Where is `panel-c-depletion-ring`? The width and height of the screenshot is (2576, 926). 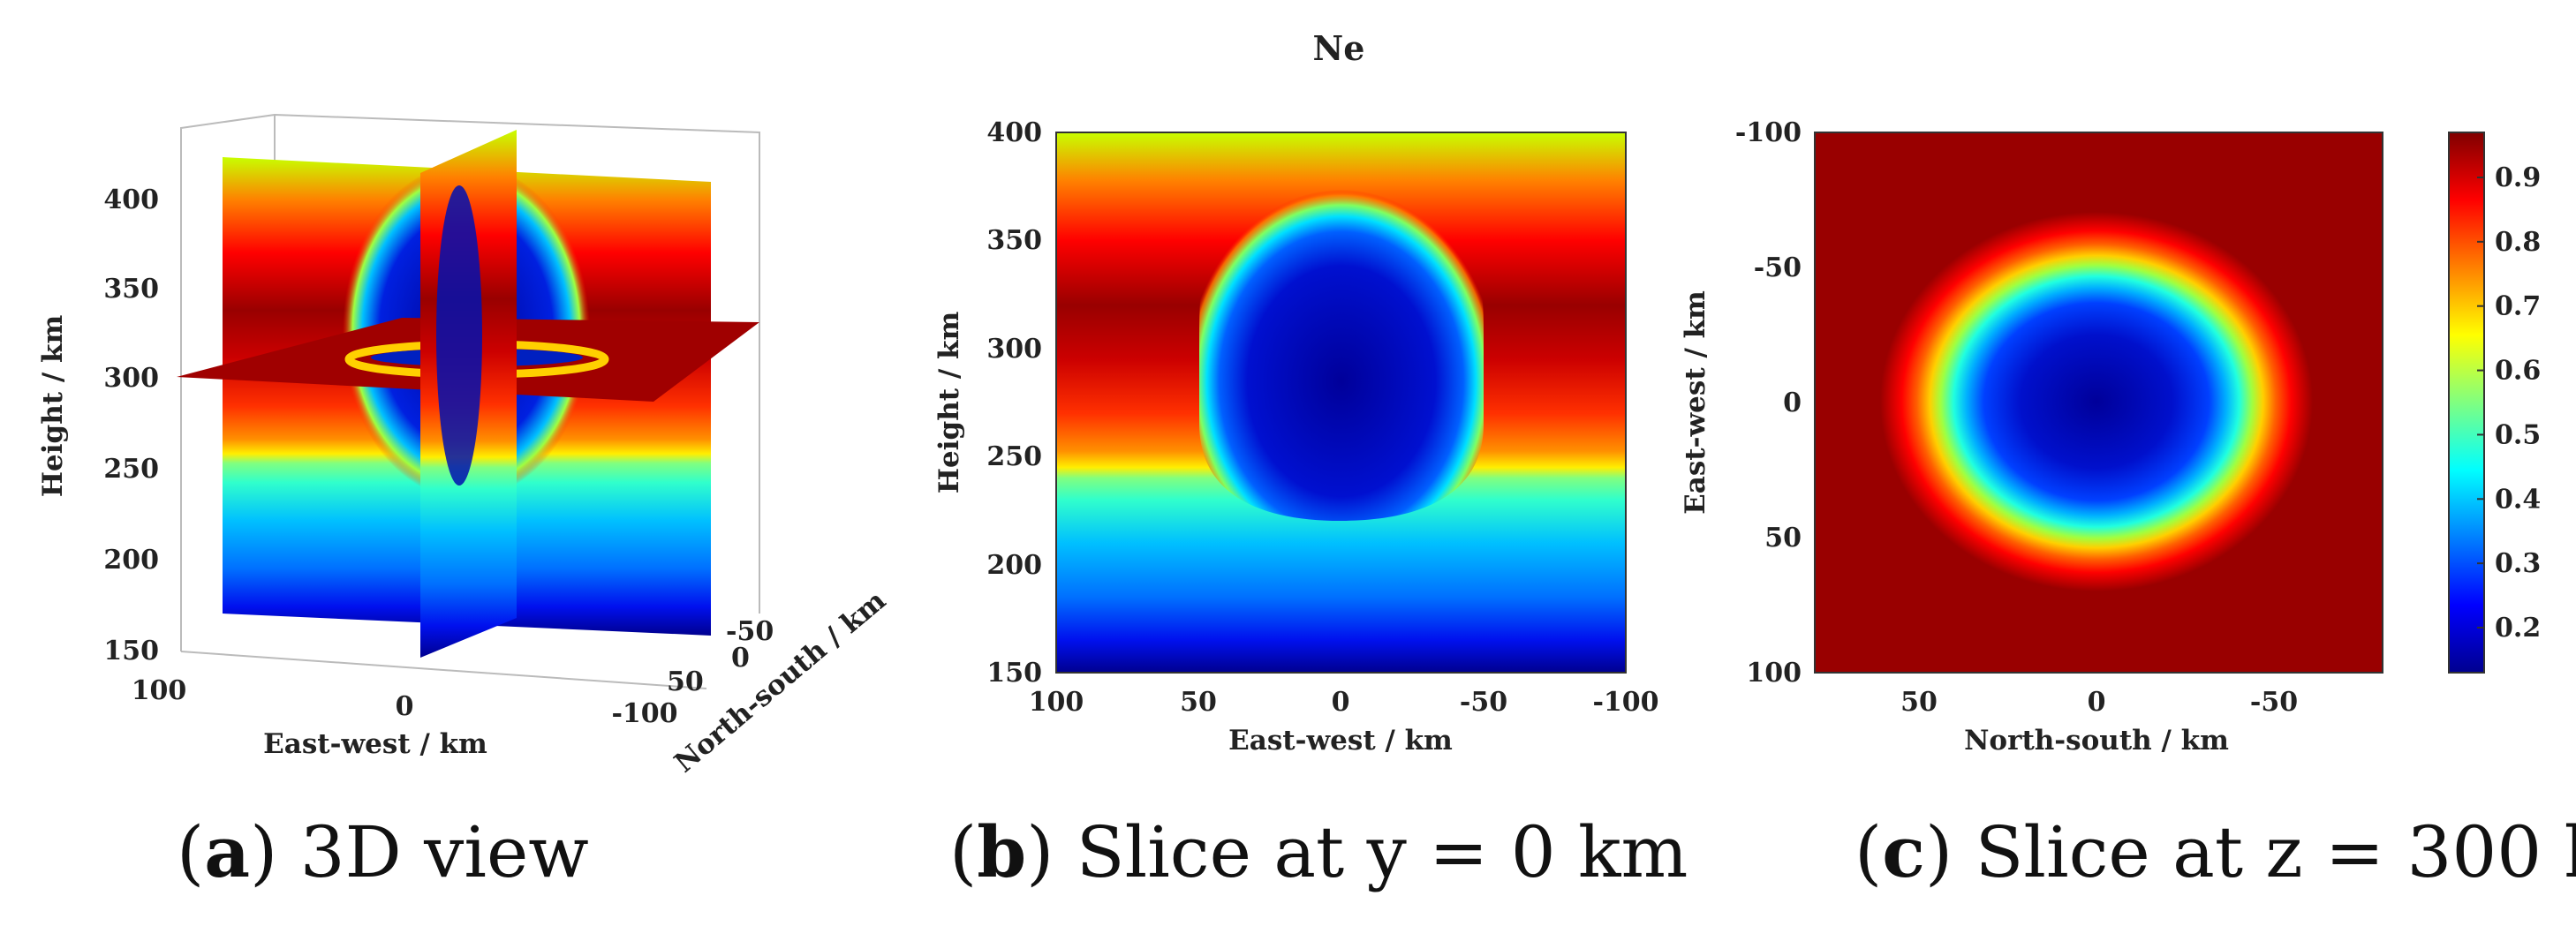
panel-c-depletion-ring is located at coordinates (2097, 402).